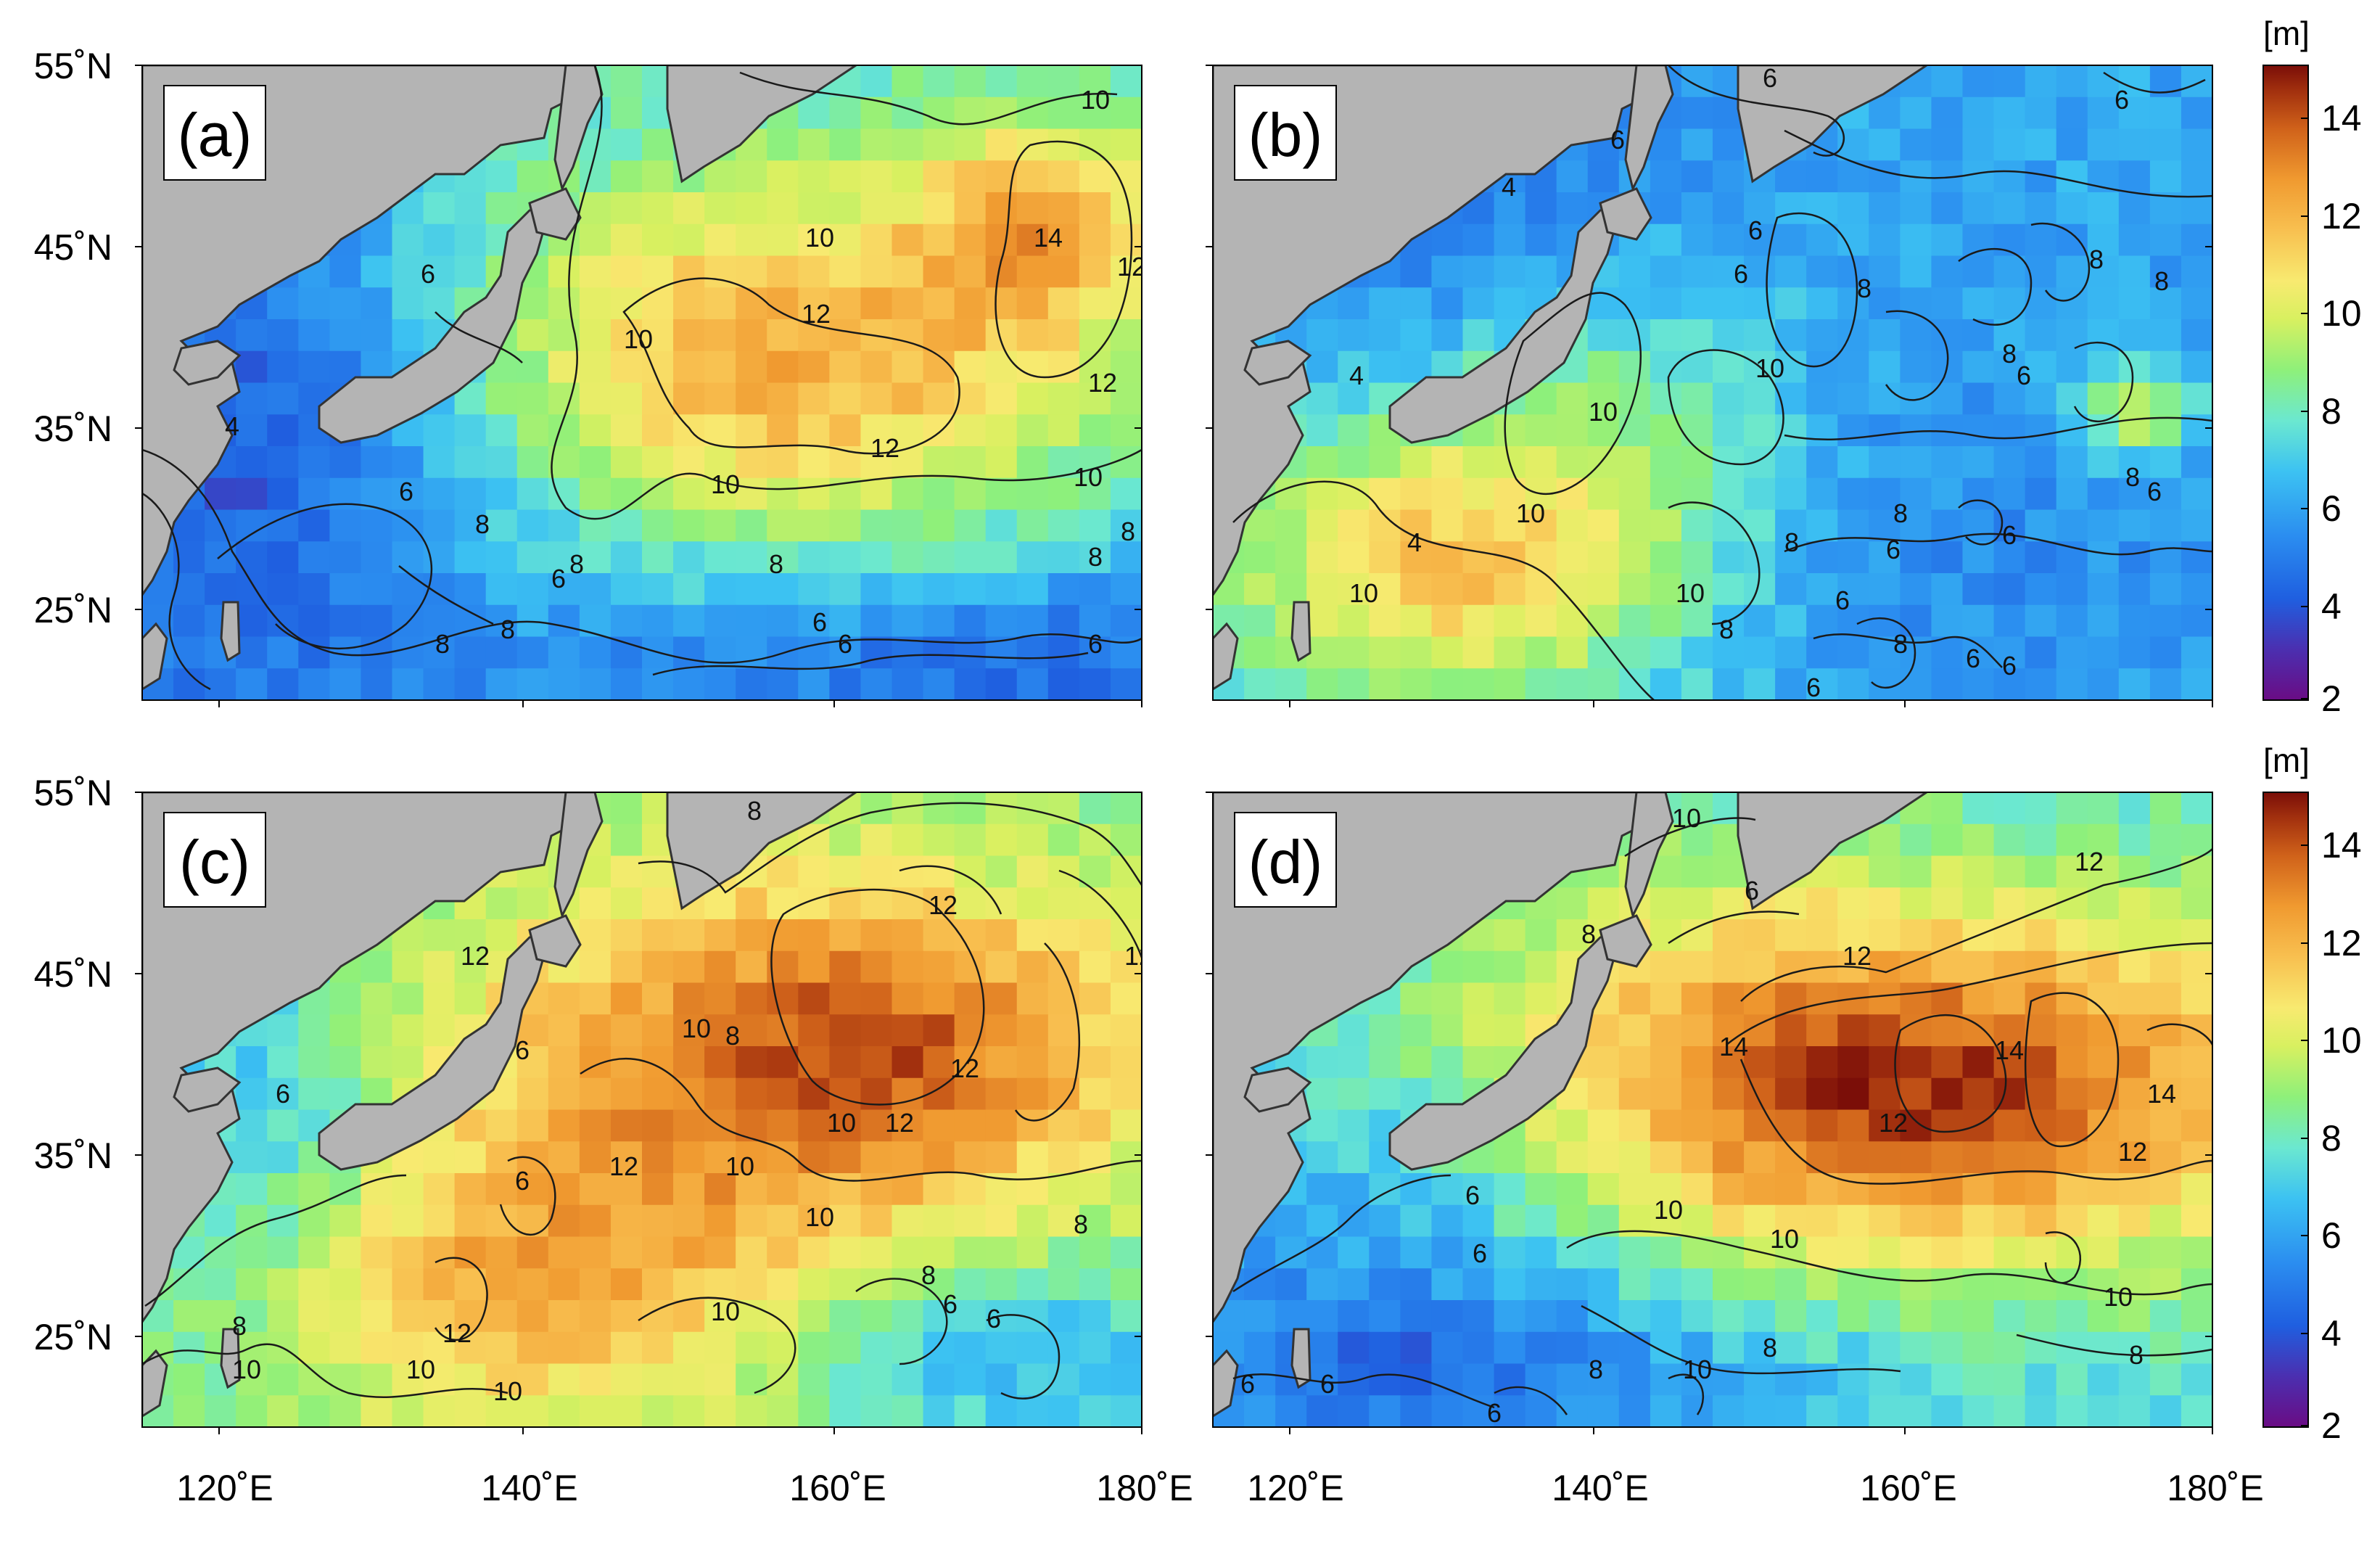  I want to click on contour-label: 10, so click(725, 484).